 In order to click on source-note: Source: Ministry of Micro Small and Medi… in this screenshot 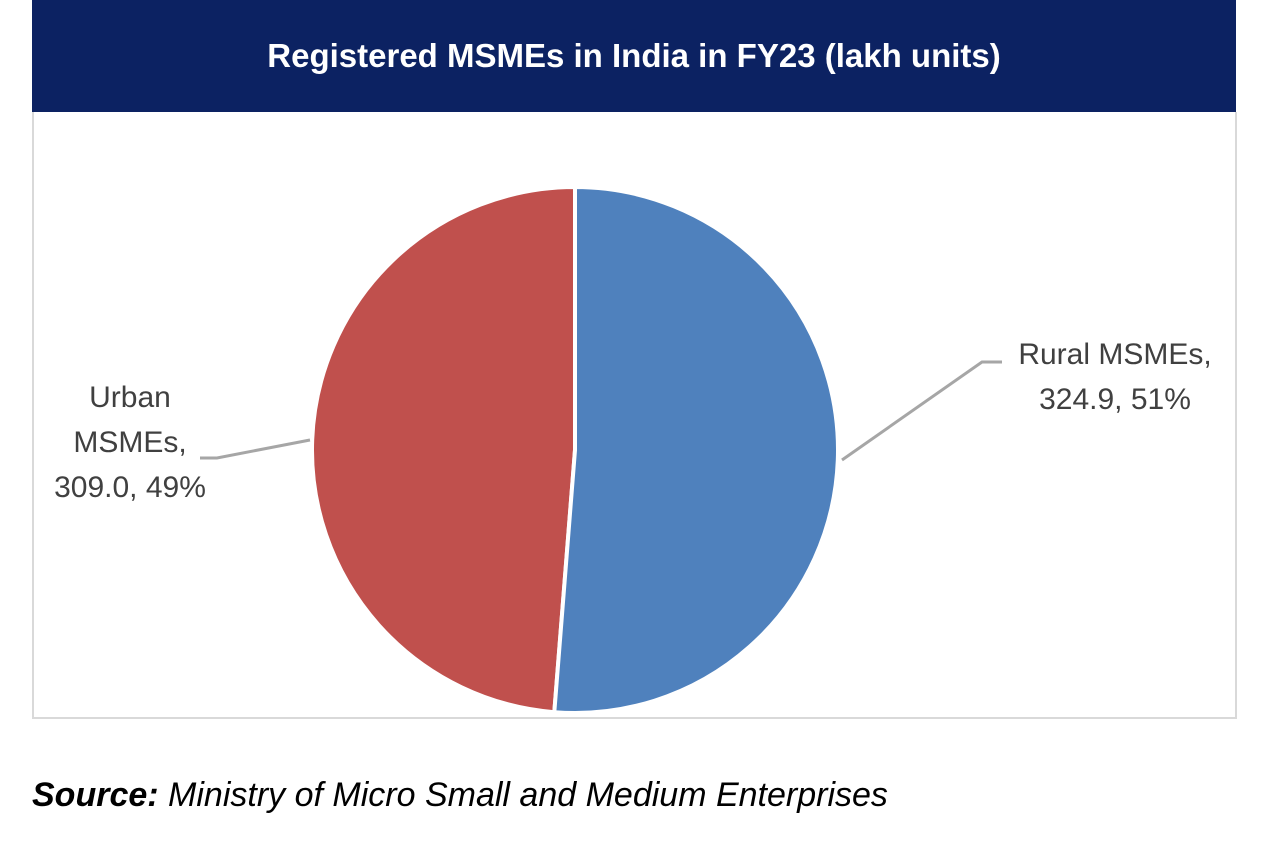, I will do `click(460, 795)`.